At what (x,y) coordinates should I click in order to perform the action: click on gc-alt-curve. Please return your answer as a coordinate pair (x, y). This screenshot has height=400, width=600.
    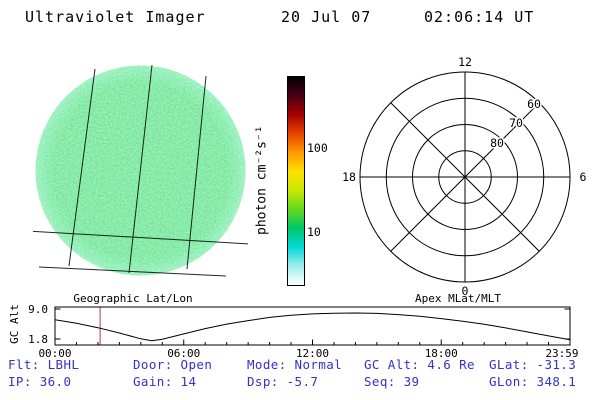
    Looking at the image, I should click on (312, 327).